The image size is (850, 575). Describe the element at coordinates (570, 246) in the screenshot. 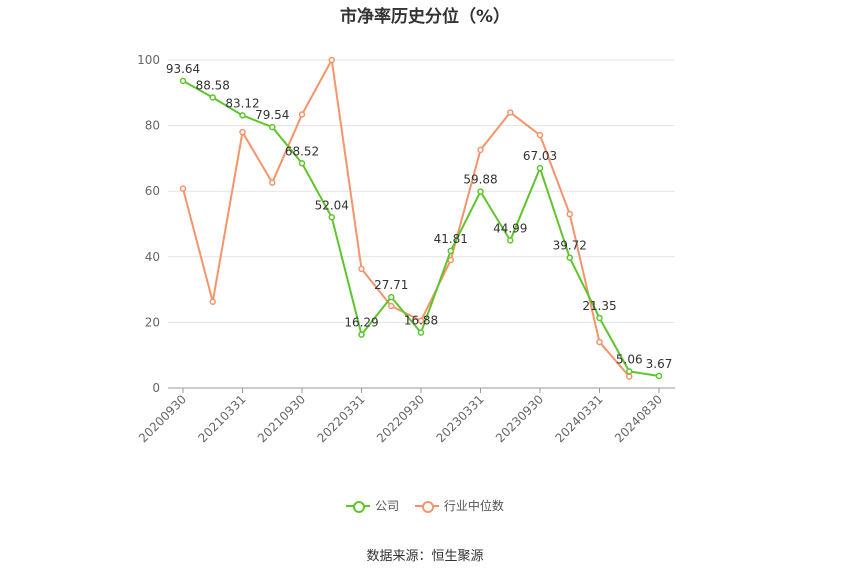

I see `company-data-label: 39.72` at that location.